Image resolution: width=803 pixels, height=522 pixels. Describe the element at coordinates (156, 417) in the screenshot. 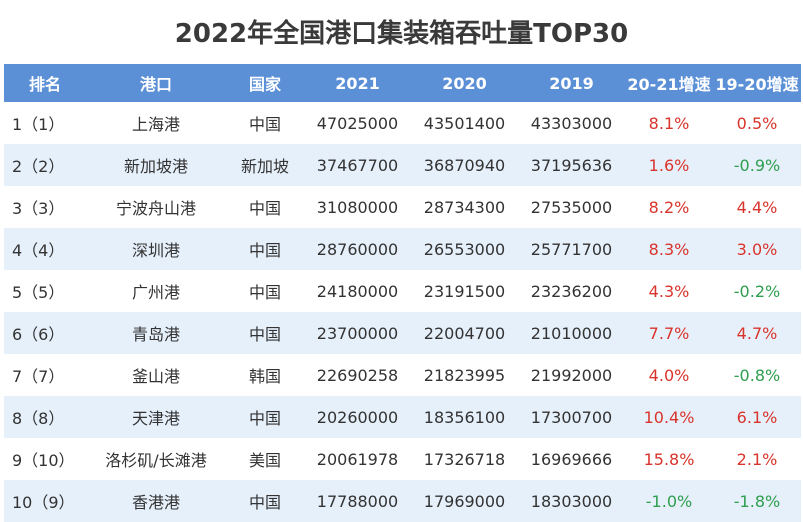

I see `port-cell: 天津港` at that location.